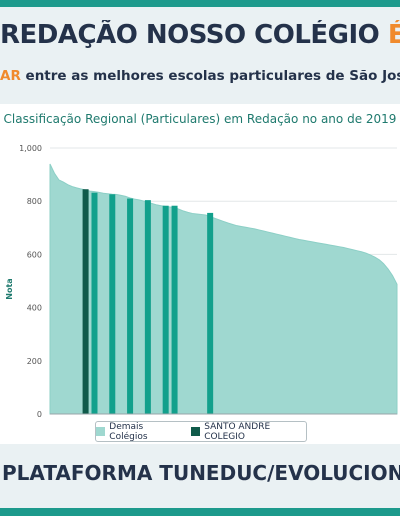 Image resolution: width=400 pixels, height=516 pixels. What do you see at coordinates (39, 414) in the screenshot?
I see `y-tick-label: 0` at bounding box center [39, 414].